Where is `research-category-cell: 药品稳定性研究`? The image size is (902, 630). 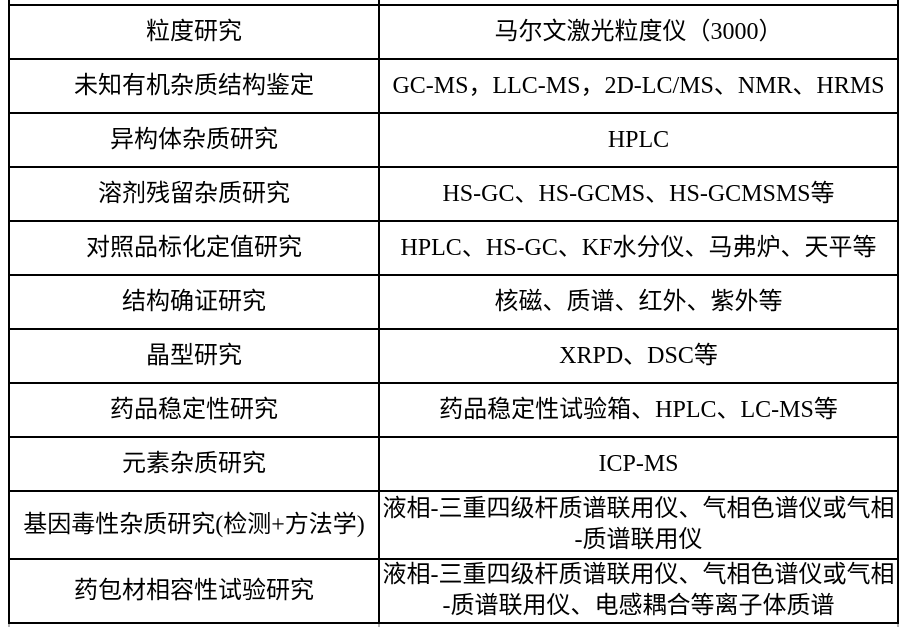 research-category-cell: 药品稳定性研究 is located at coordinates (194, 410).